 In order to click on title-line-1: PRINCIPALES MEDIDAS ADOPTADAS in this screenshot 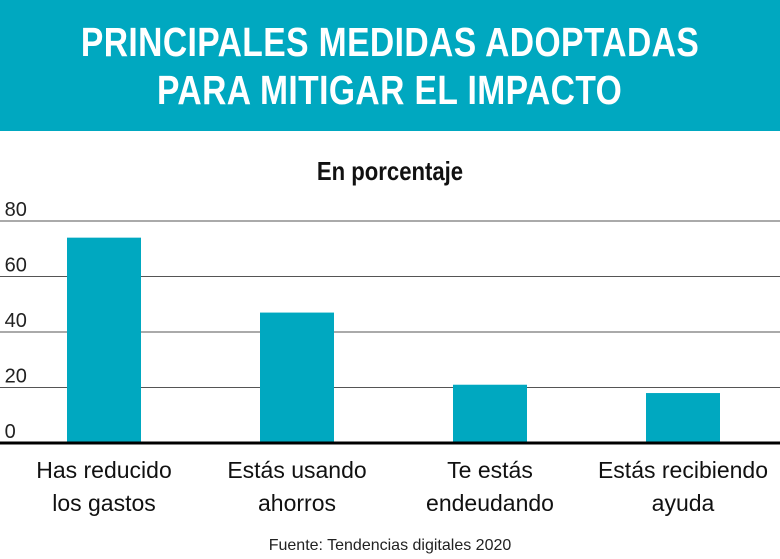, I will do `click(390, 41)`.